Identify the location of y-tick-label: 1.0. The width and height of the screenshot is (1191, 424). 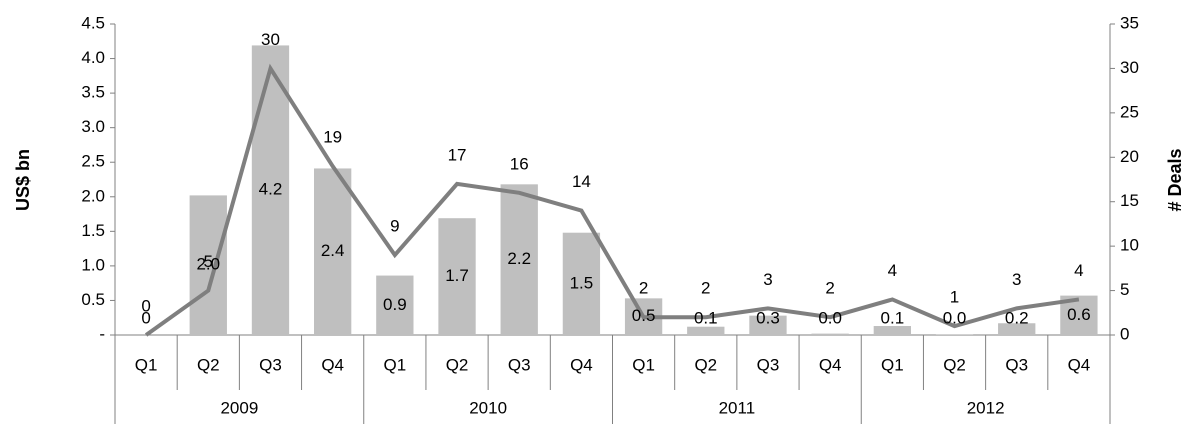
(93, 264).